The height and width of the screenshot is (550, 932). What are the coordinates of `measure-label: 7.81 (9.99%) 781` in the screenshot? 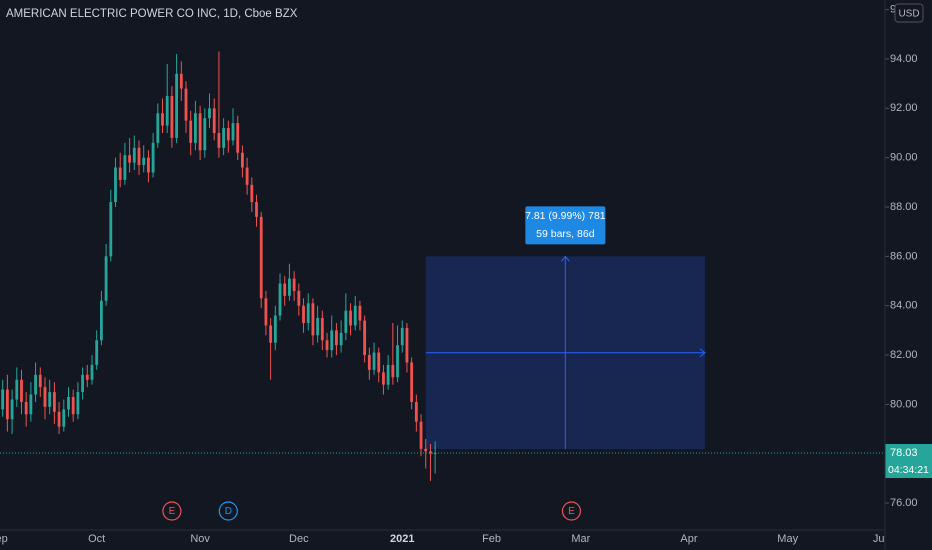 It's located at (565, 216).